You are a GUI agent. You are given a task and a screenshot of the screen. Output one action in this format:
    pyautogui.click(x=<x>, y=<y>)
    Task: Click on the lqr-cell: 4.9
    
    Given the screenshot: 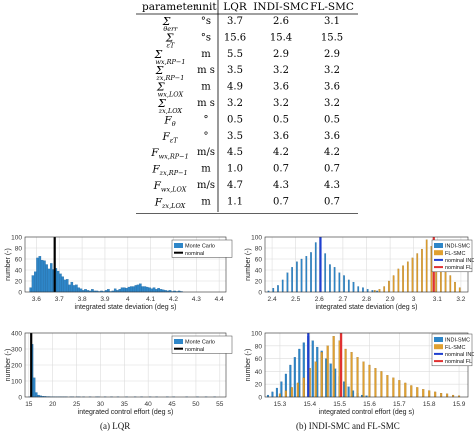 What is the action you would take?
    pyautogui.click(x=235, y=87)
    